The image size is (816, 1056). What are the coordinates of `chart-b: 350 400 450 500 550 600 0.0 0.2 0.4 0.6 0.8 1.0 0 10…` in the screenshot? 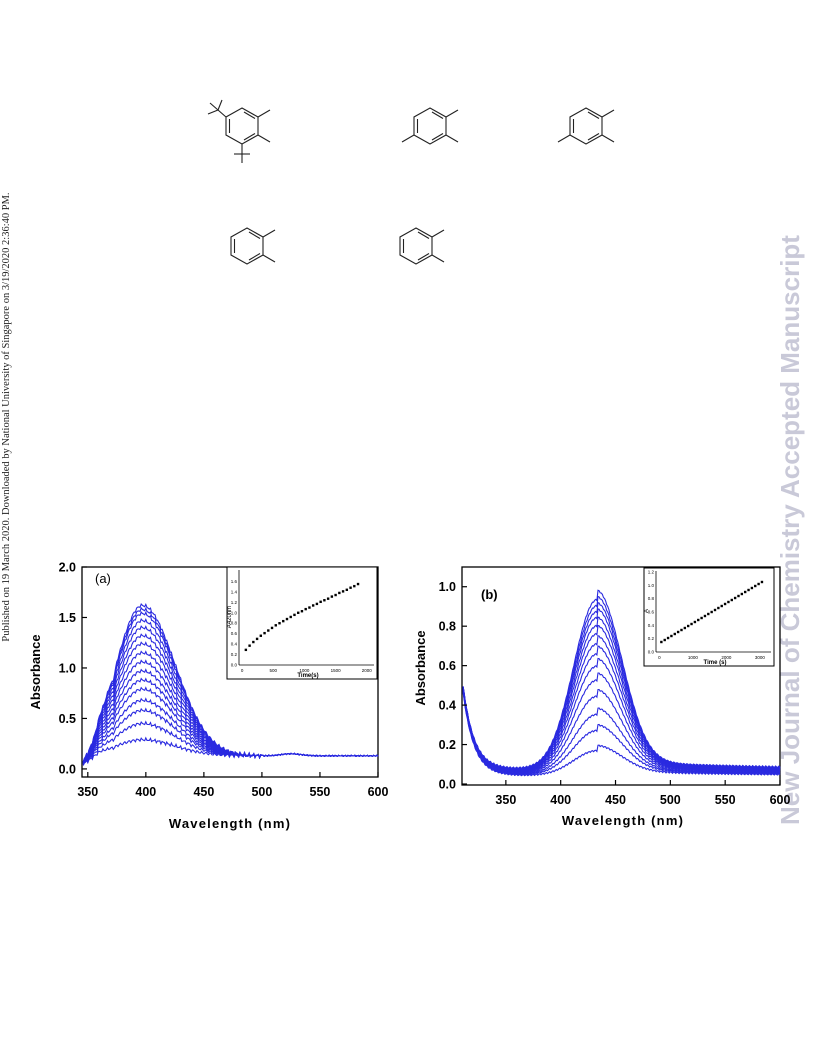 It's located at (602, 697).